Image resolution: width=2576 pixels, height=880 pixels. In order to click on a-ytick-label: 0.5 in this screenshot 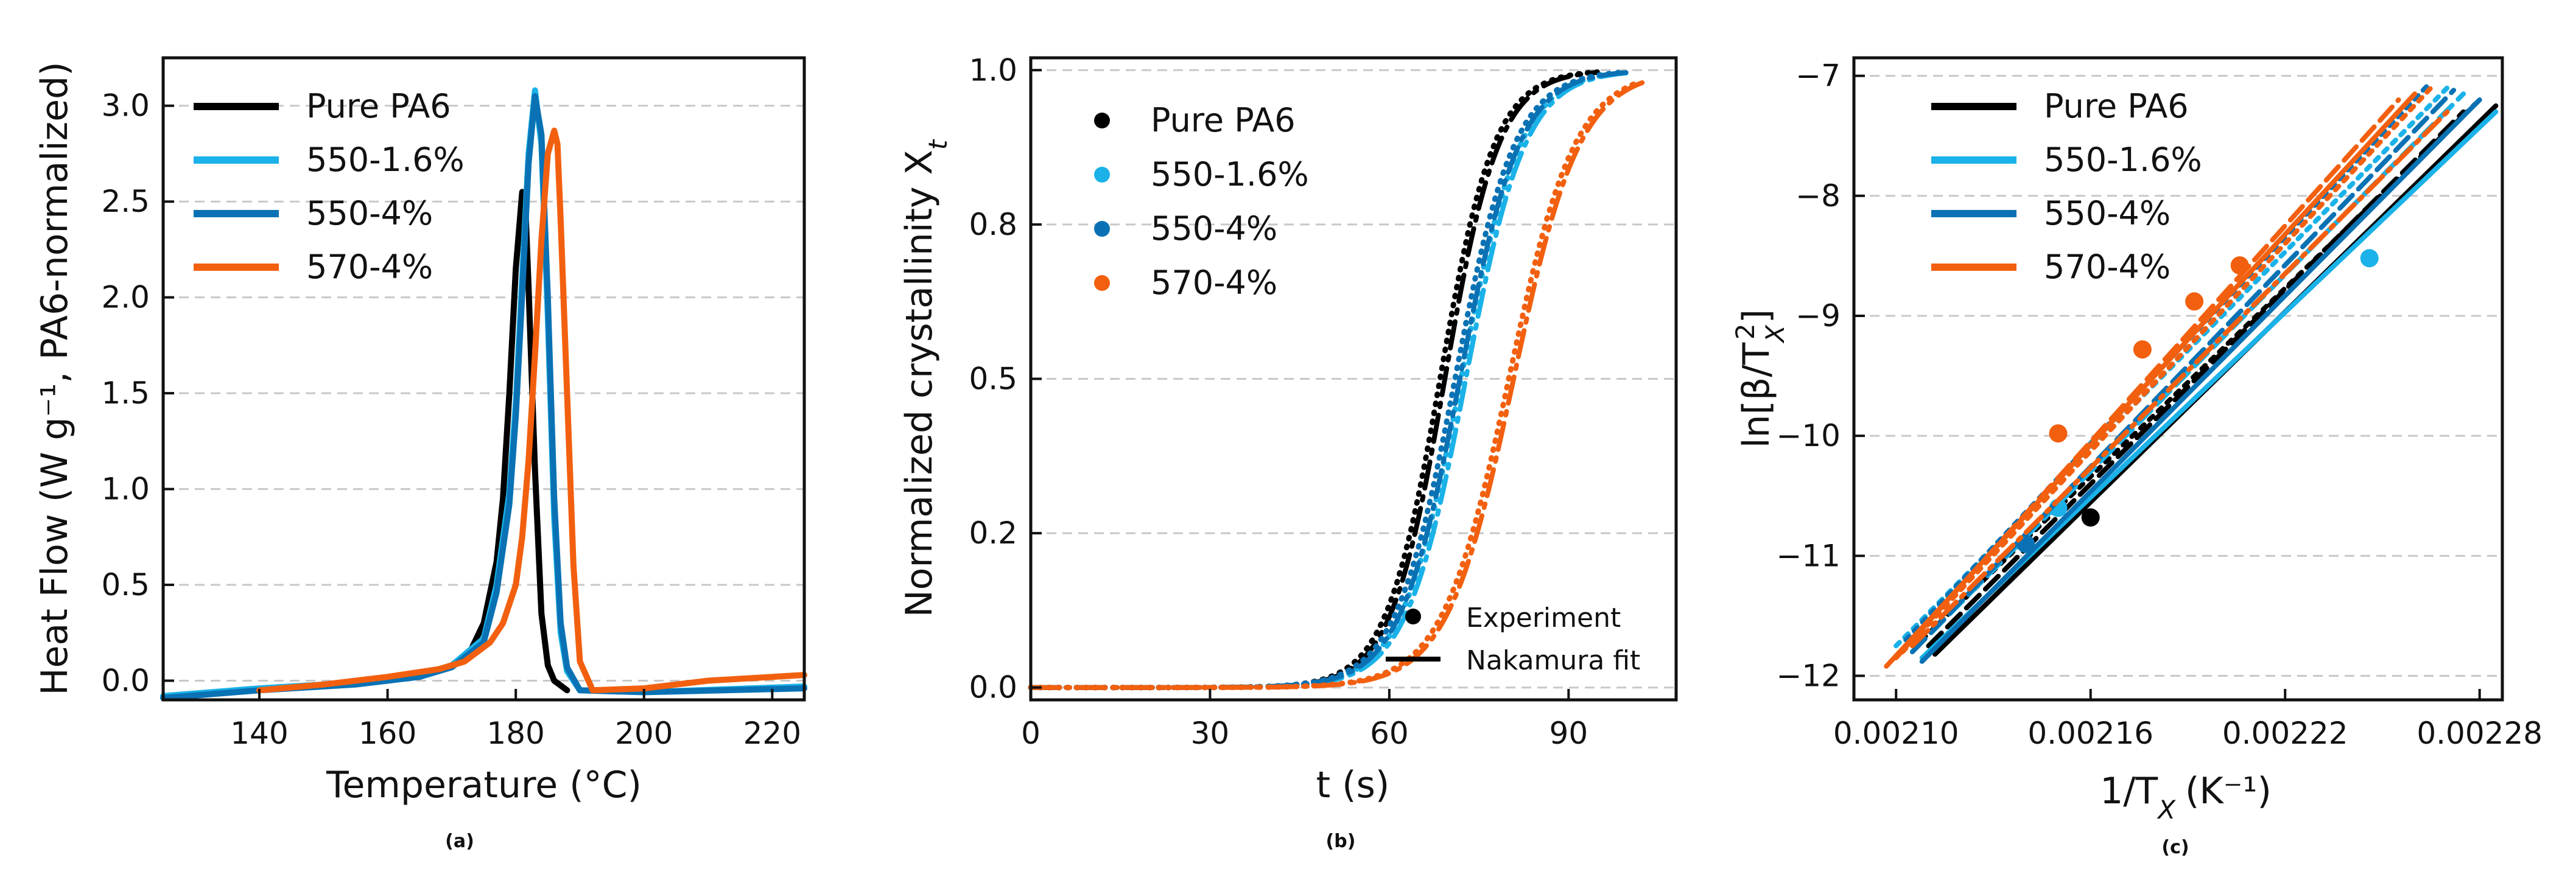, I will do `click(125, 584)`.